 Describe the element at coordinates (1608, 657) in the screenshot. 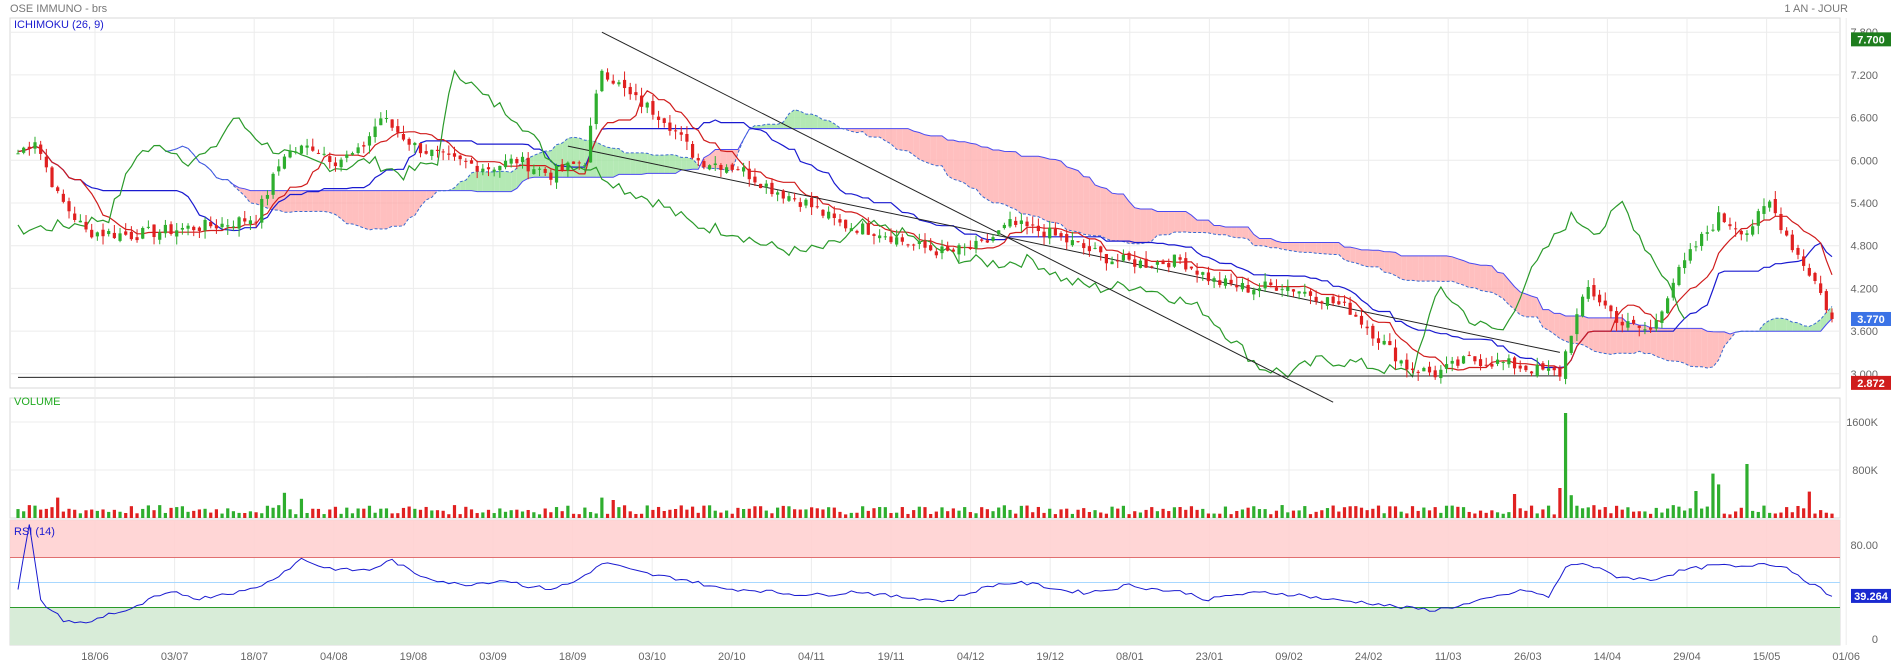

I see `x-tick-label: 14/04` at that location.